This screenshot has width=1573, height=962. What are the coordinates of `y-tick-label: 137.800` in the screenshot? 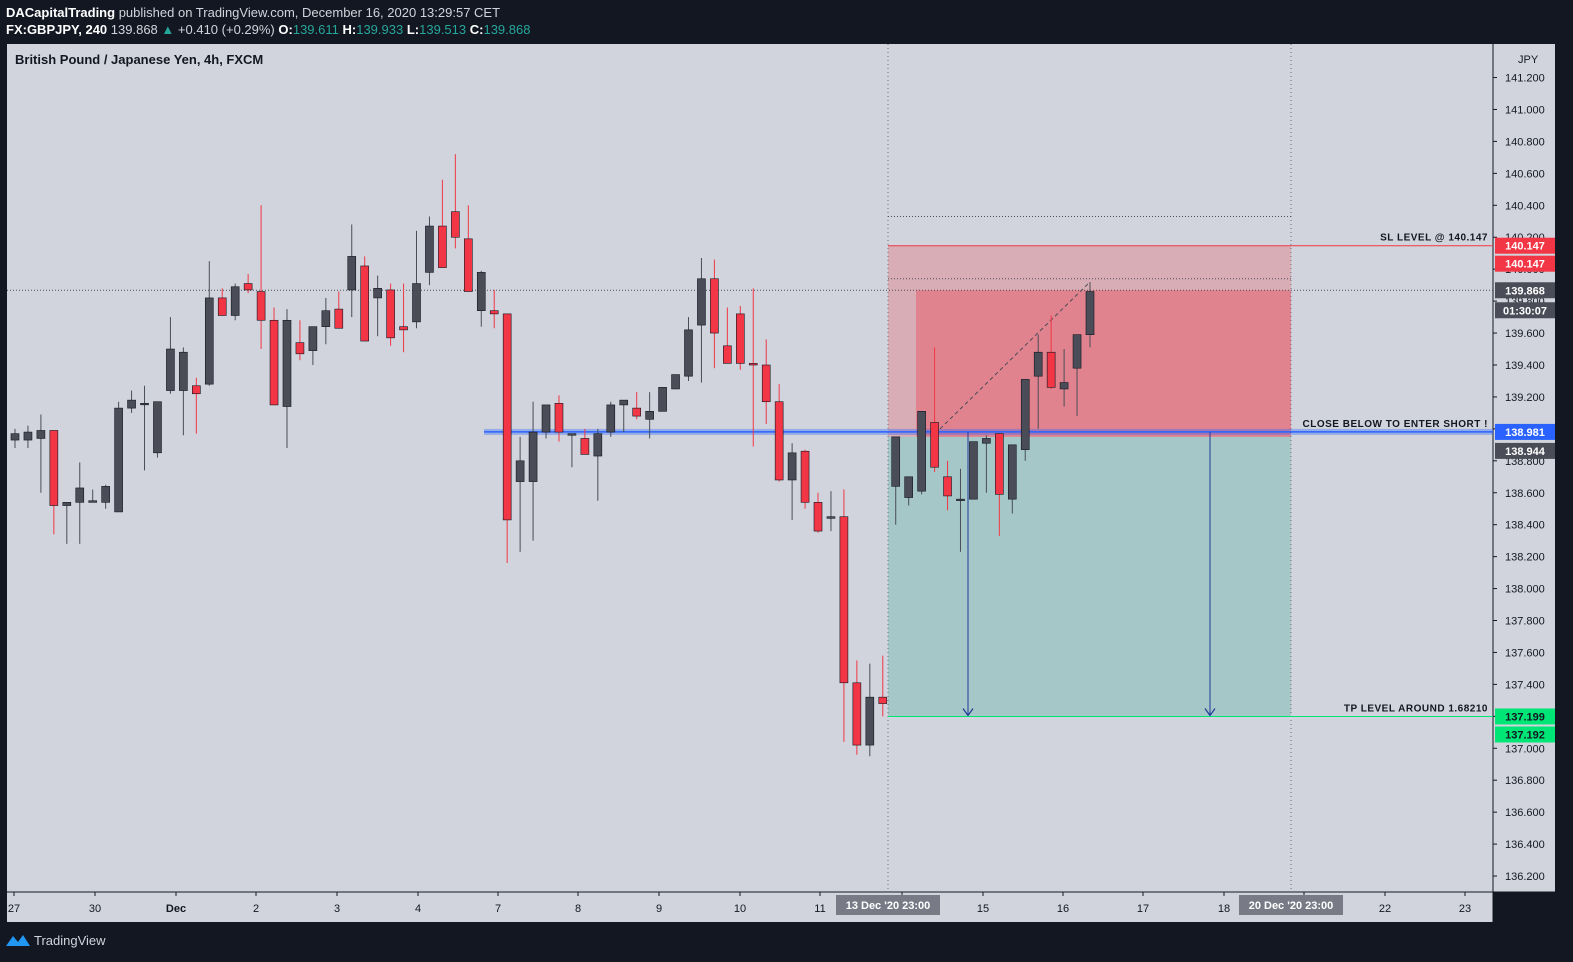 It's located at (1525, 622).